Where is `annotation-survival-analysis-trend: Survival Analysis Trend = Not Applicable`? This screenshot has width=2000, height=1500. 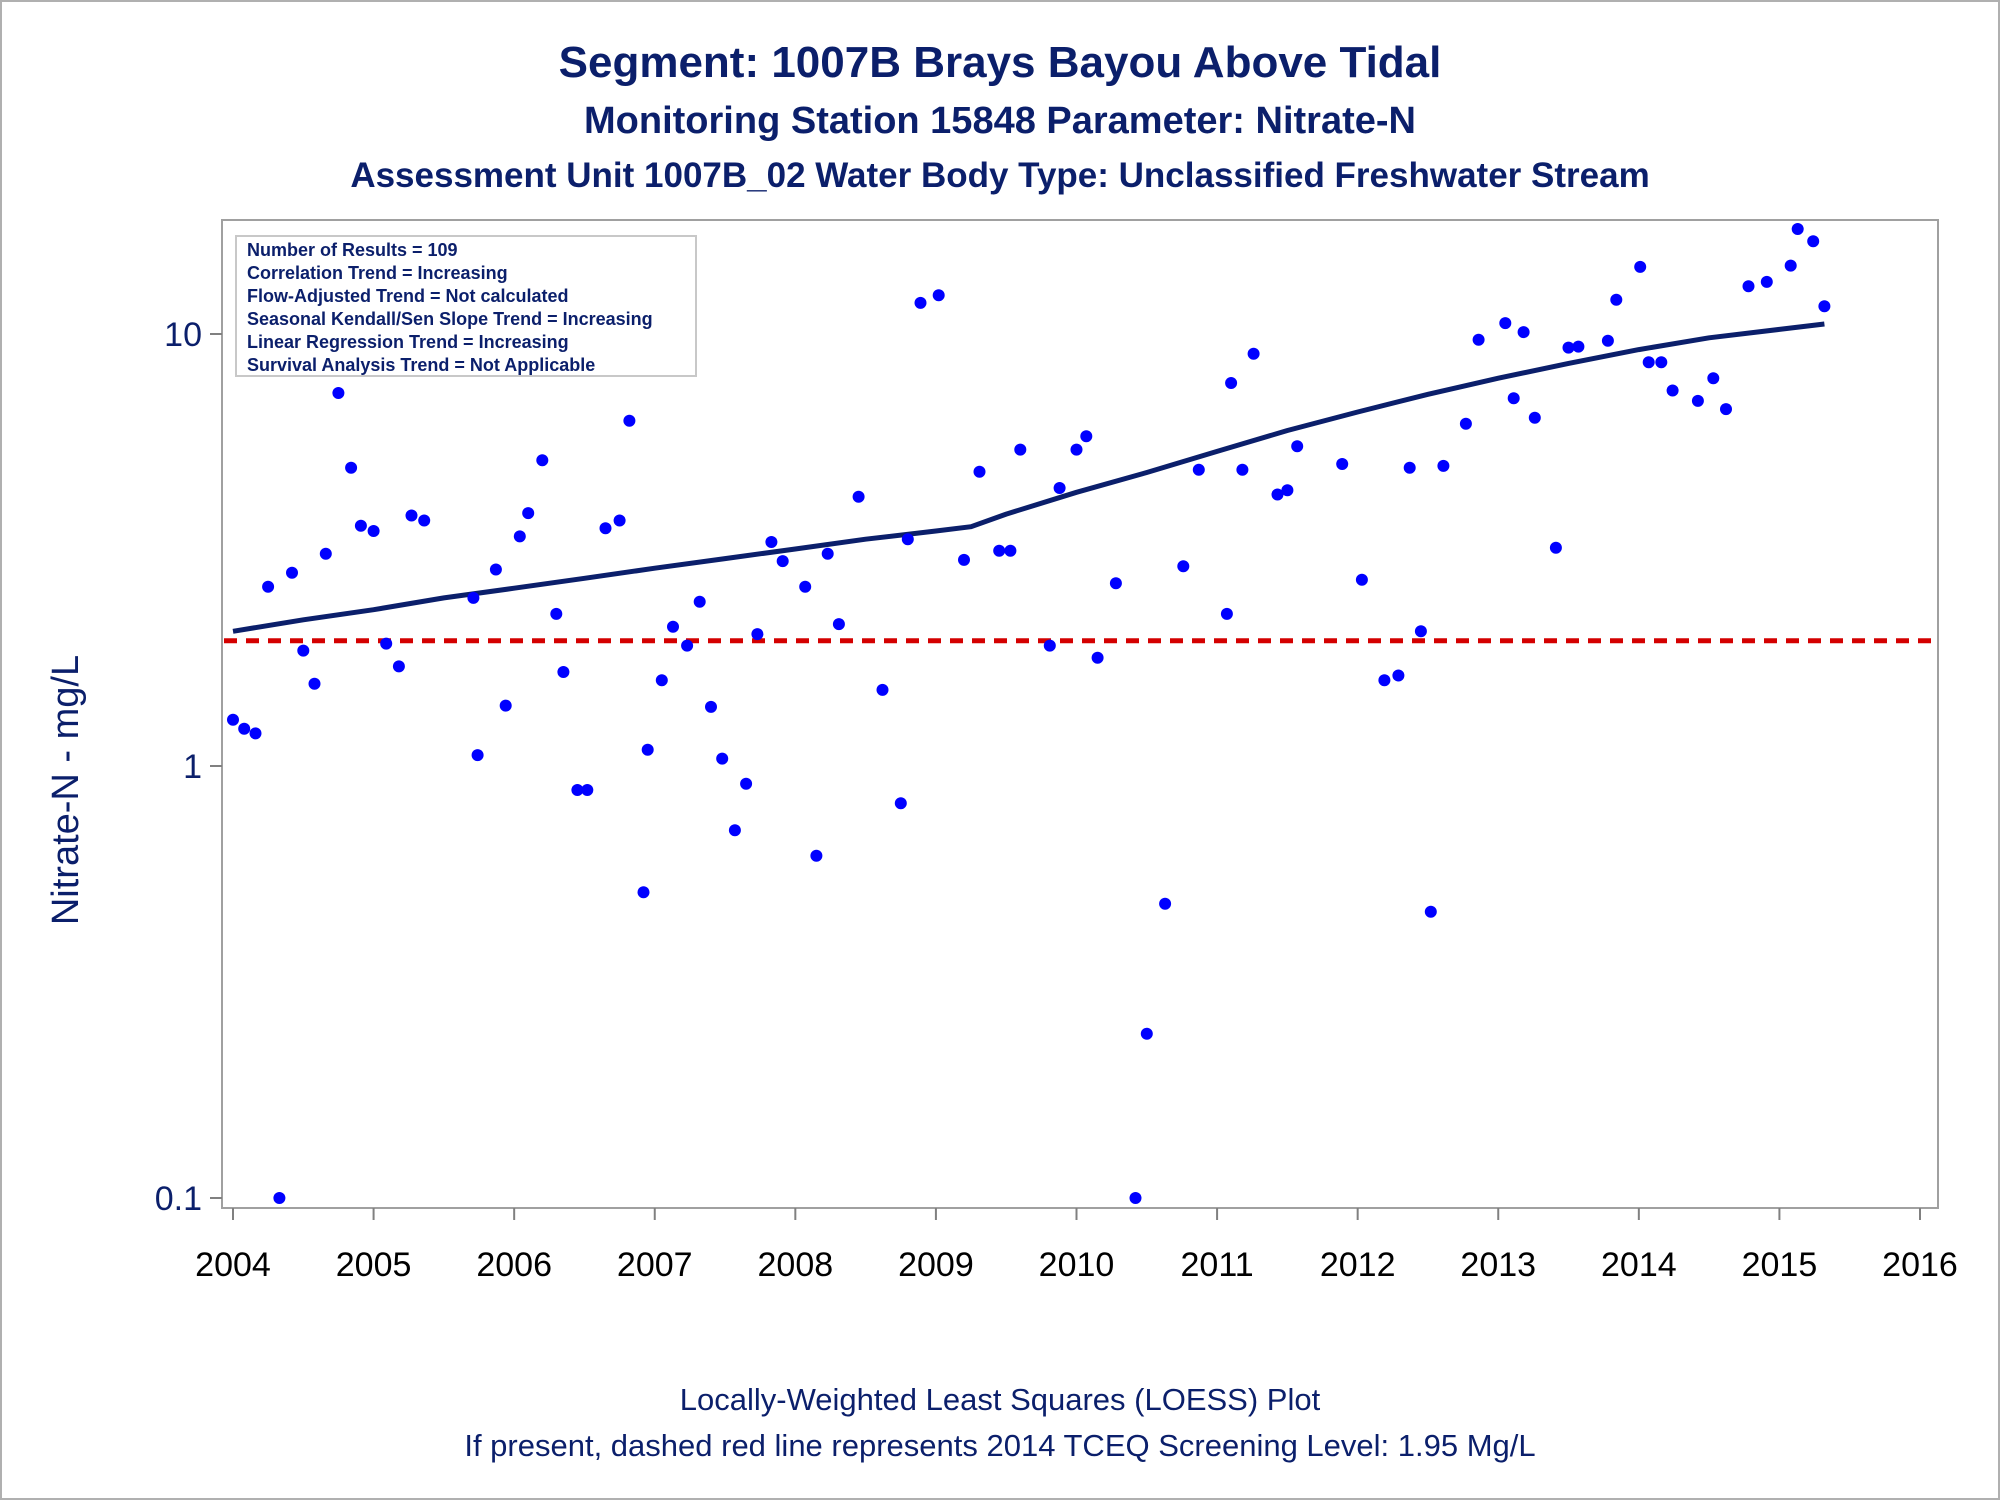 annotation-survival-analysis-trend: Survival Analysis Trend = Not Applicable is located at coordinates (421, 365).